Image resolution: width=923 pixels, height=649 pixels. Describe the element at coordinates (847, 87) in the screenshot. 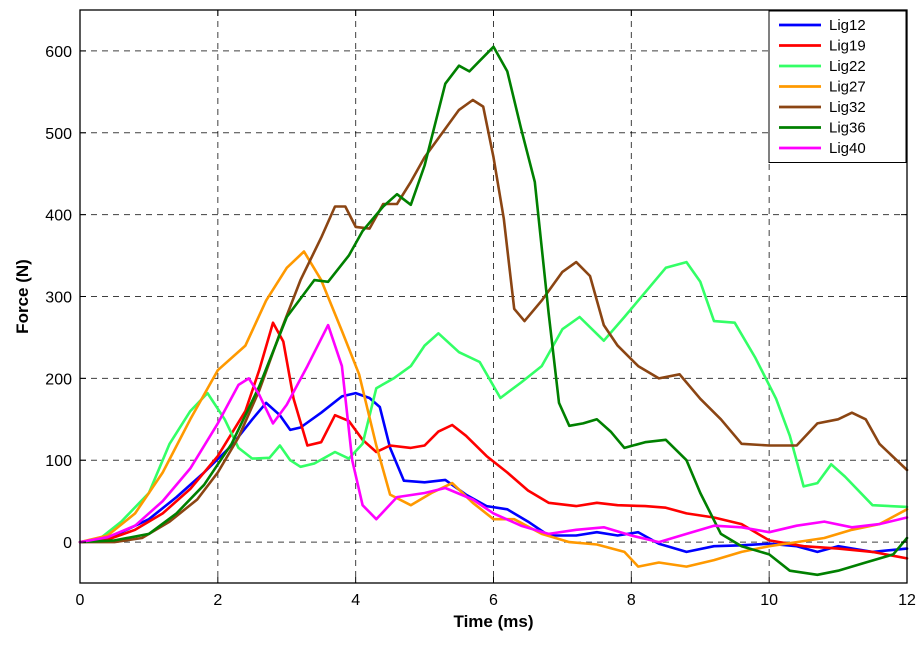

I see `legend-label: Lig27` at that location.